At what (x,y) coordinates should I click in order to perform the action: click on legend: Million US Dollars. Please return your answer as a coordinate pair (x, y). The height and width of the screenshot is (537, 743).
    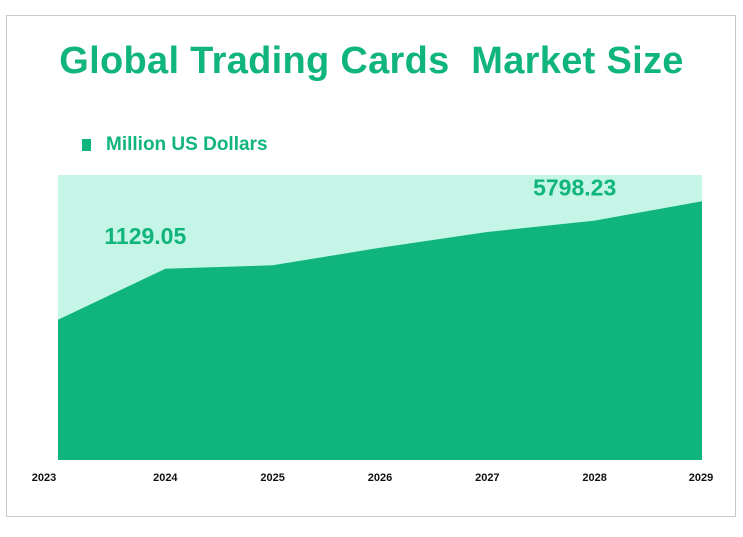
    Looking at the image, I should click on (175, 145).